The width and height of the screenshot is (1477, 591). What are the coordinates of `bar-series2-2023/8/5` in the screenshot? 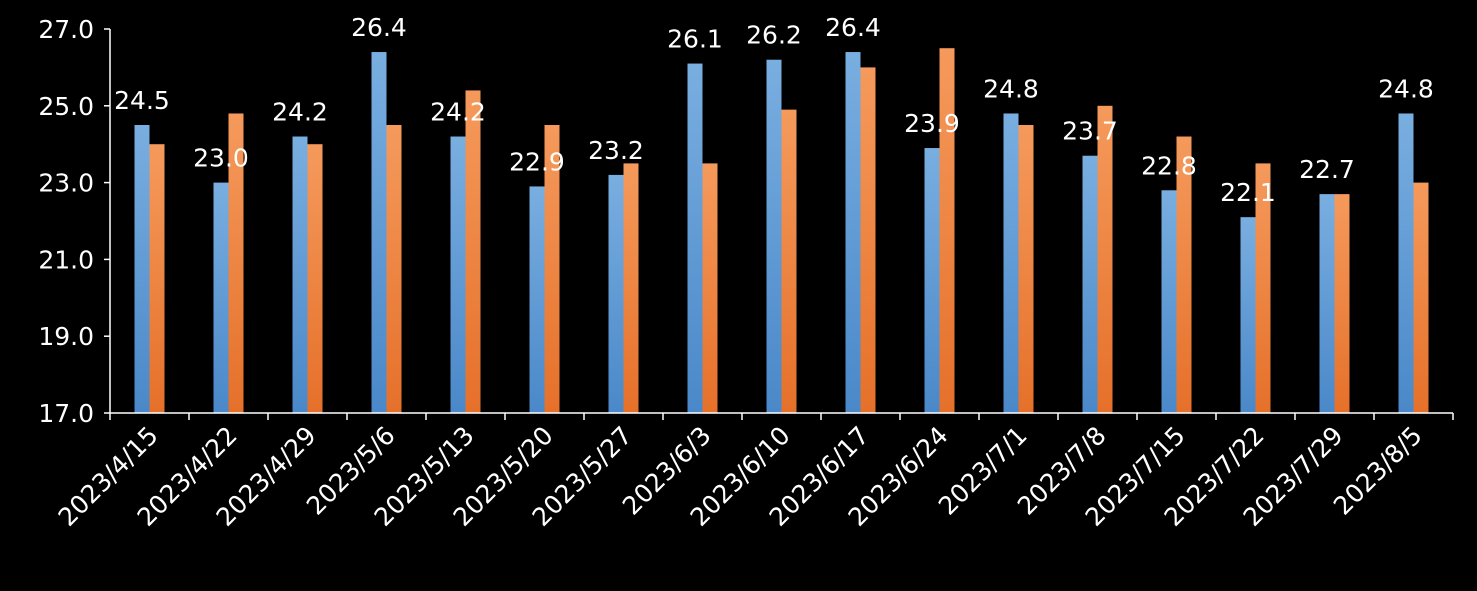 It's located at (1421, 297).